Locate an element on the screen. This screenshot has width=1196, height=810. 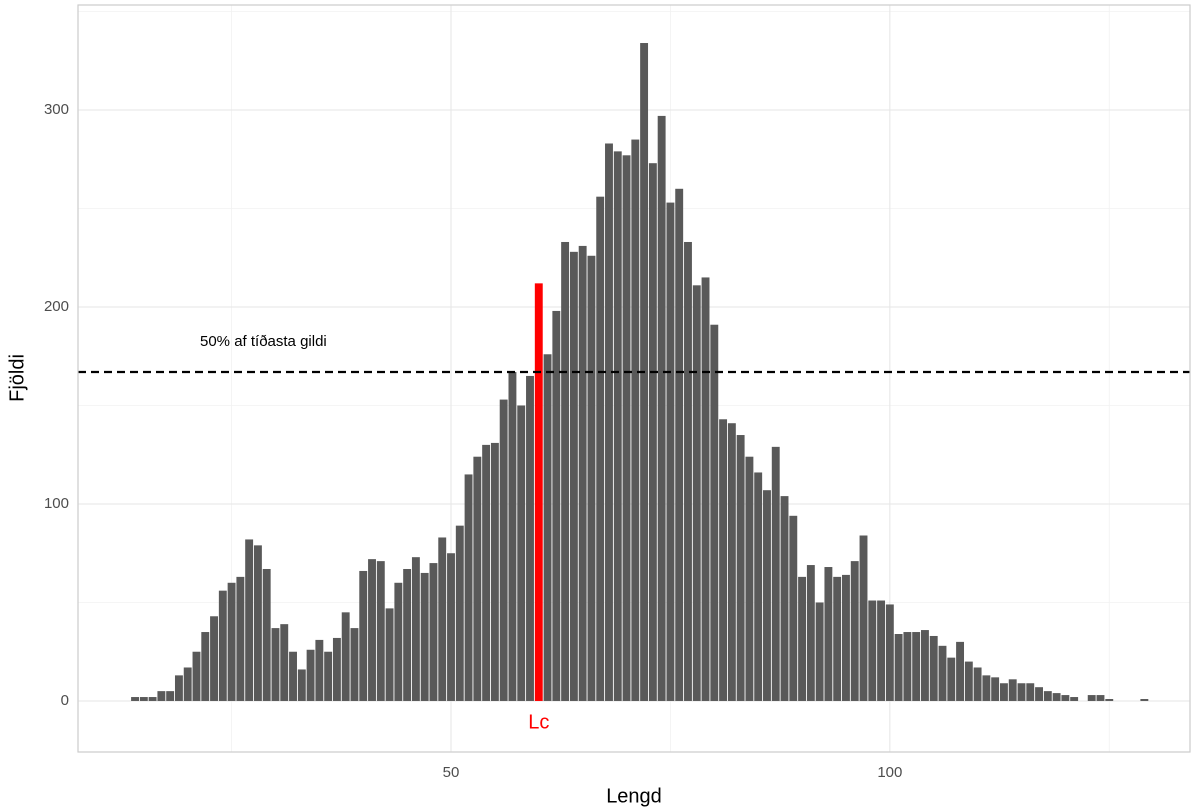
y-tick-label: 200 is located at coordinates (56, 306).